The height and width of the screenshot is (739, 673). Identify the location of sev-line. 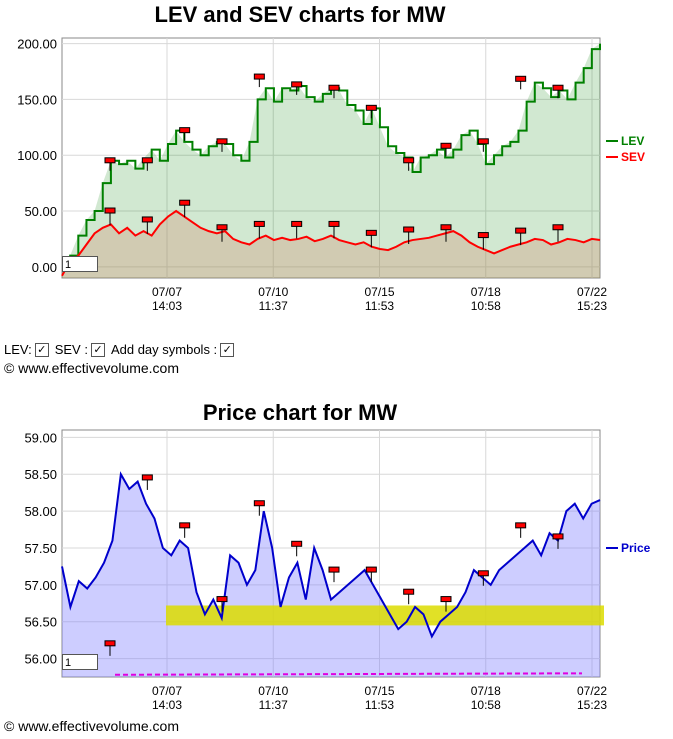
(331, 243).